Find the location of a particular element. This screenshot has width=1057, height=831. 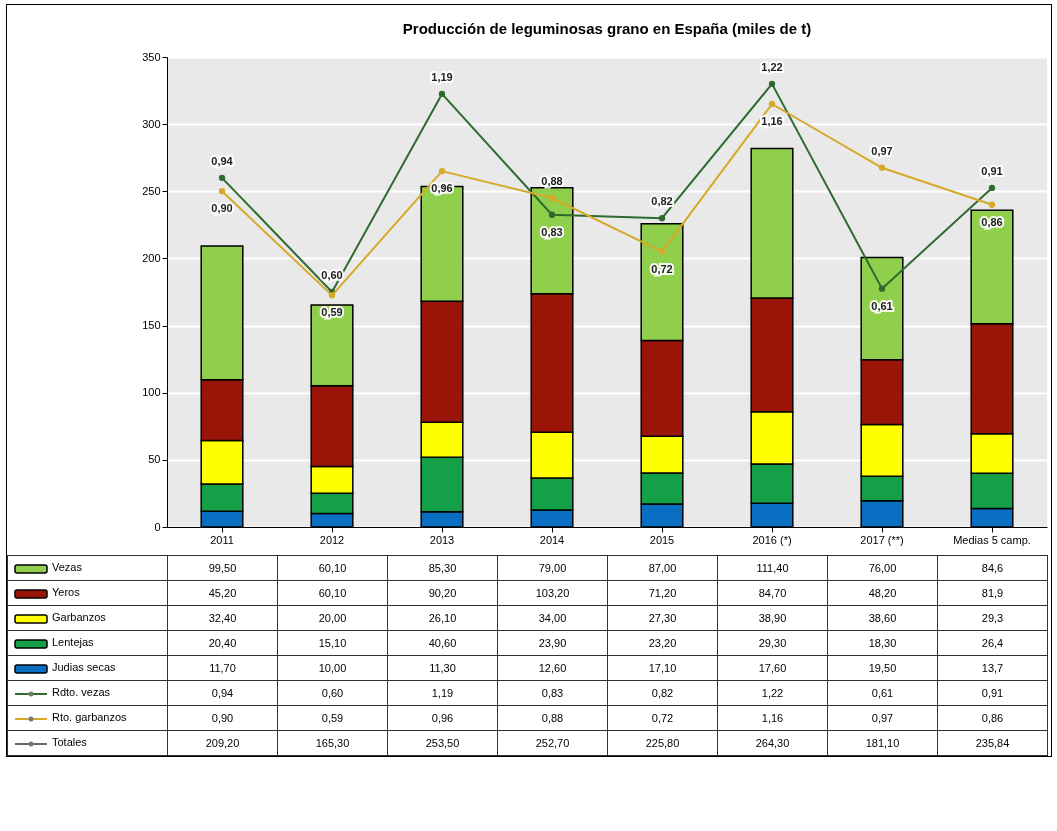

text: 1,19 is located at coordinates (442, 76).